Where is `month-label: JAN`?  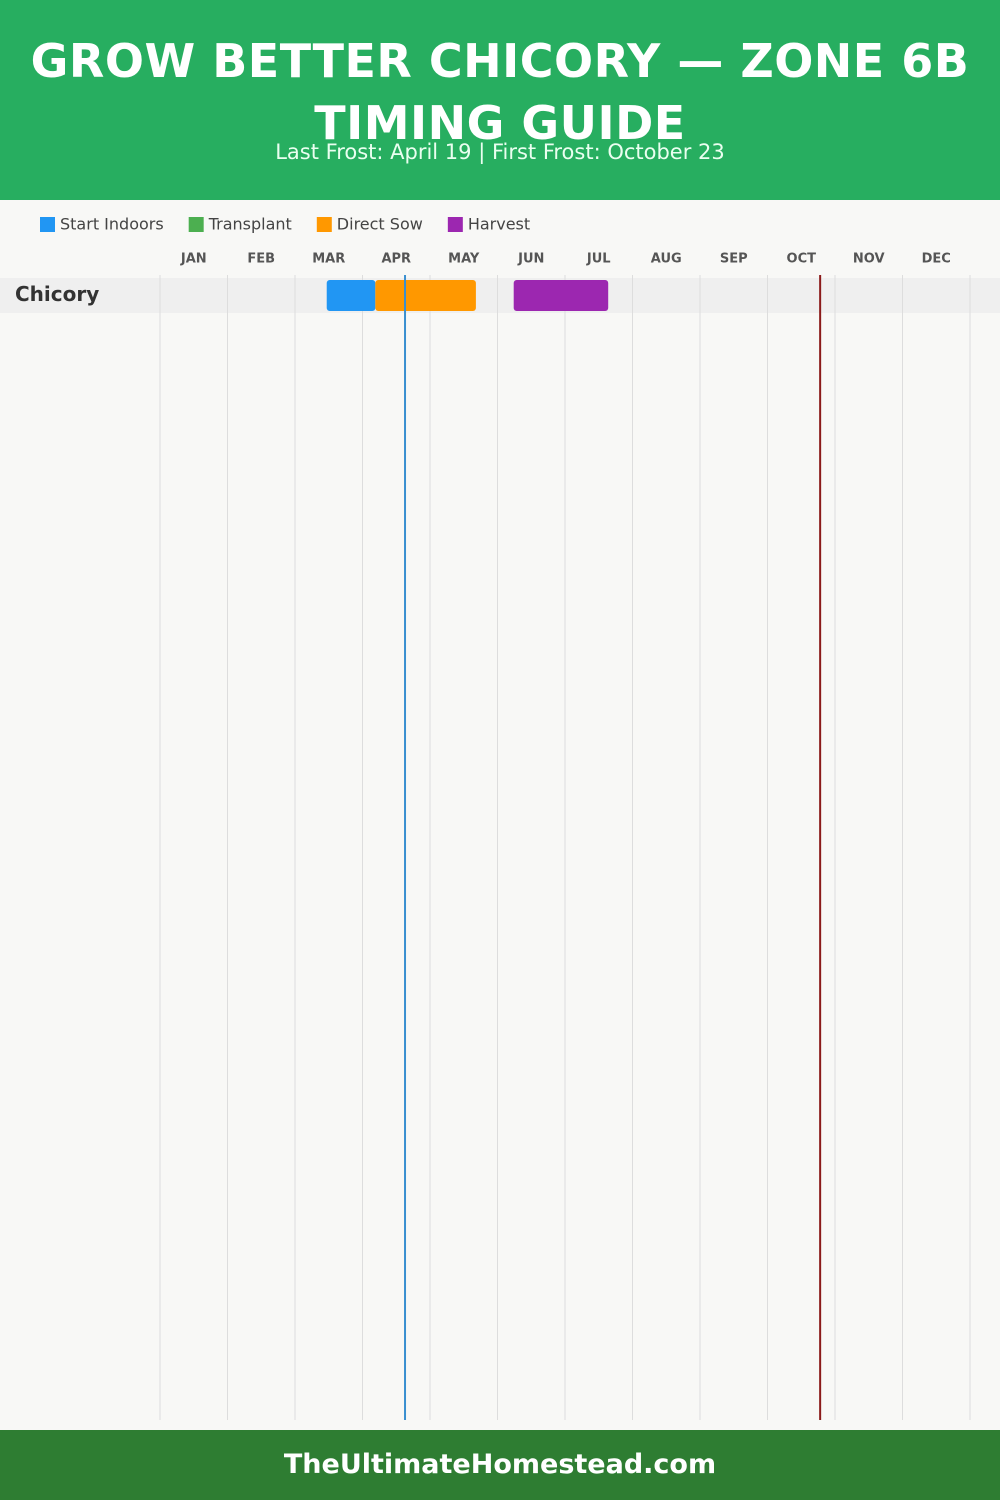 month-label: JAN is located at coordinates (193, 259).